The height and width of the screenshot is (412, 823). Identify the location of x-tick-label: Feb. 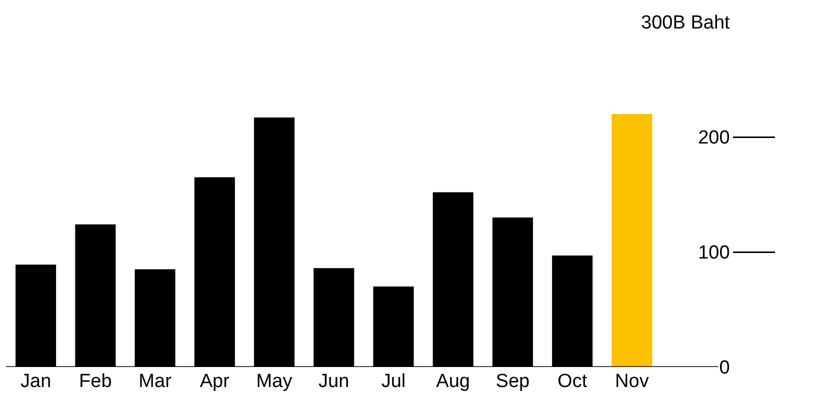
(95, 381).